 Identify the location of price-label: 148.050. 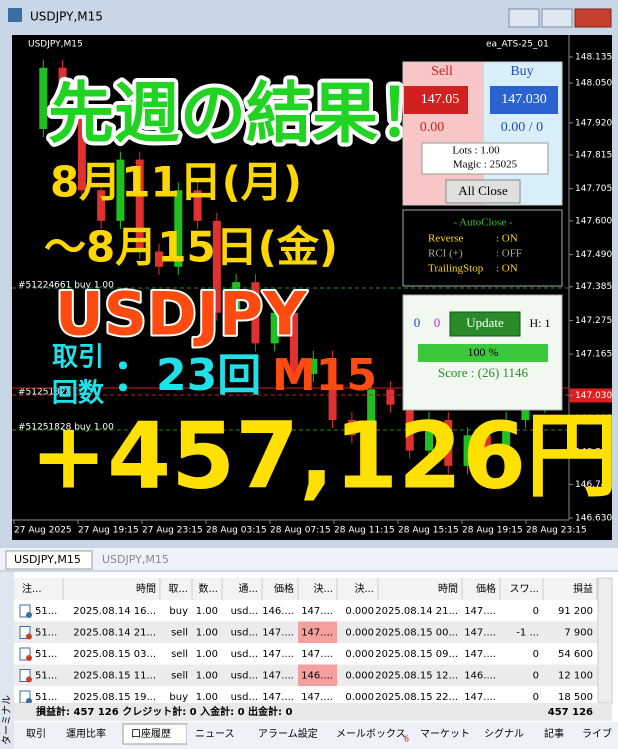
(593, 84).